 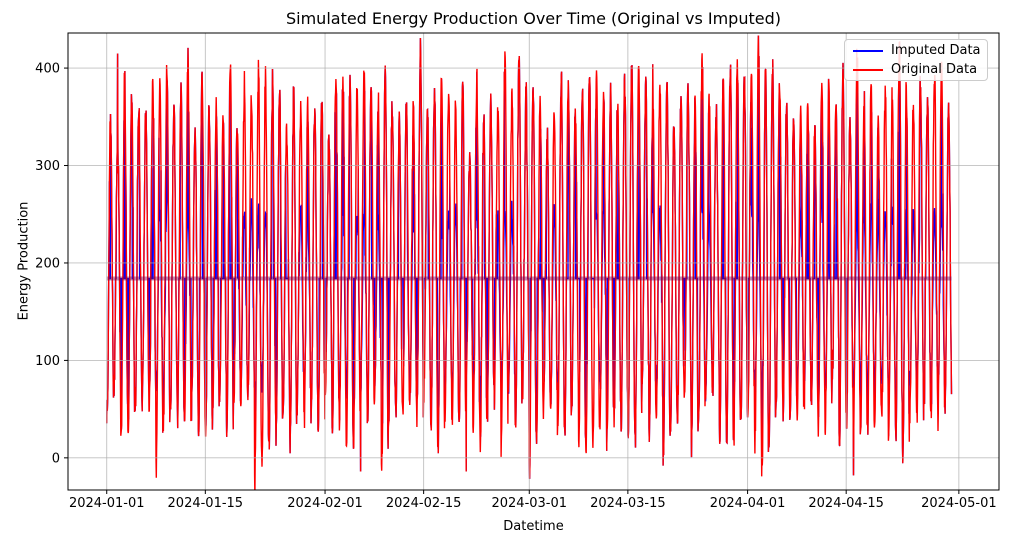 I want to click on x-tick-label: 2024-03-01, so click(x=529, y=503).